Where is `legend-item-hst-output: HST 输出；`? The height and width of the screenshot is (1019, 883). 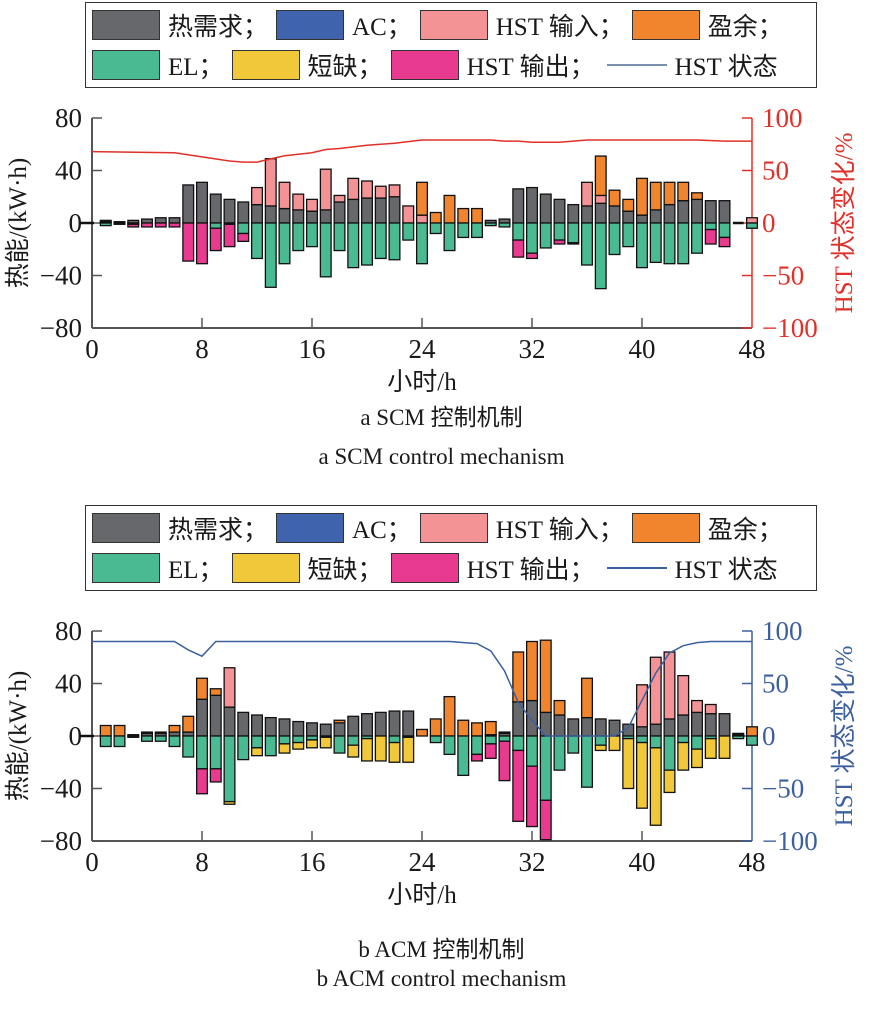 legend-item-hst-output: HST 输出； is located at coordinates (492, 568).